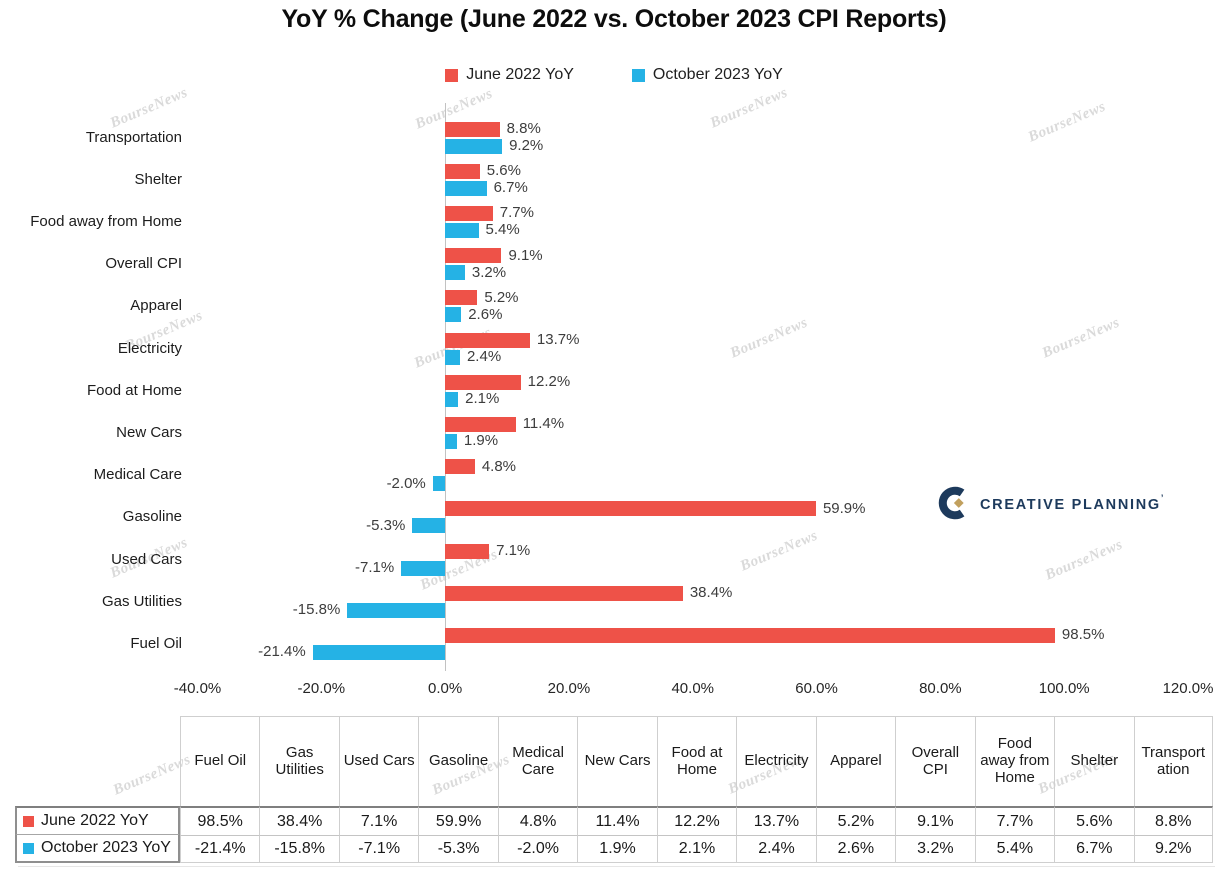 The width and height of the screenshot is (1228, 879). Describe the element at coordinates (935, 849) in the screenshot. I see `table-cell: 3.2%` at that location.